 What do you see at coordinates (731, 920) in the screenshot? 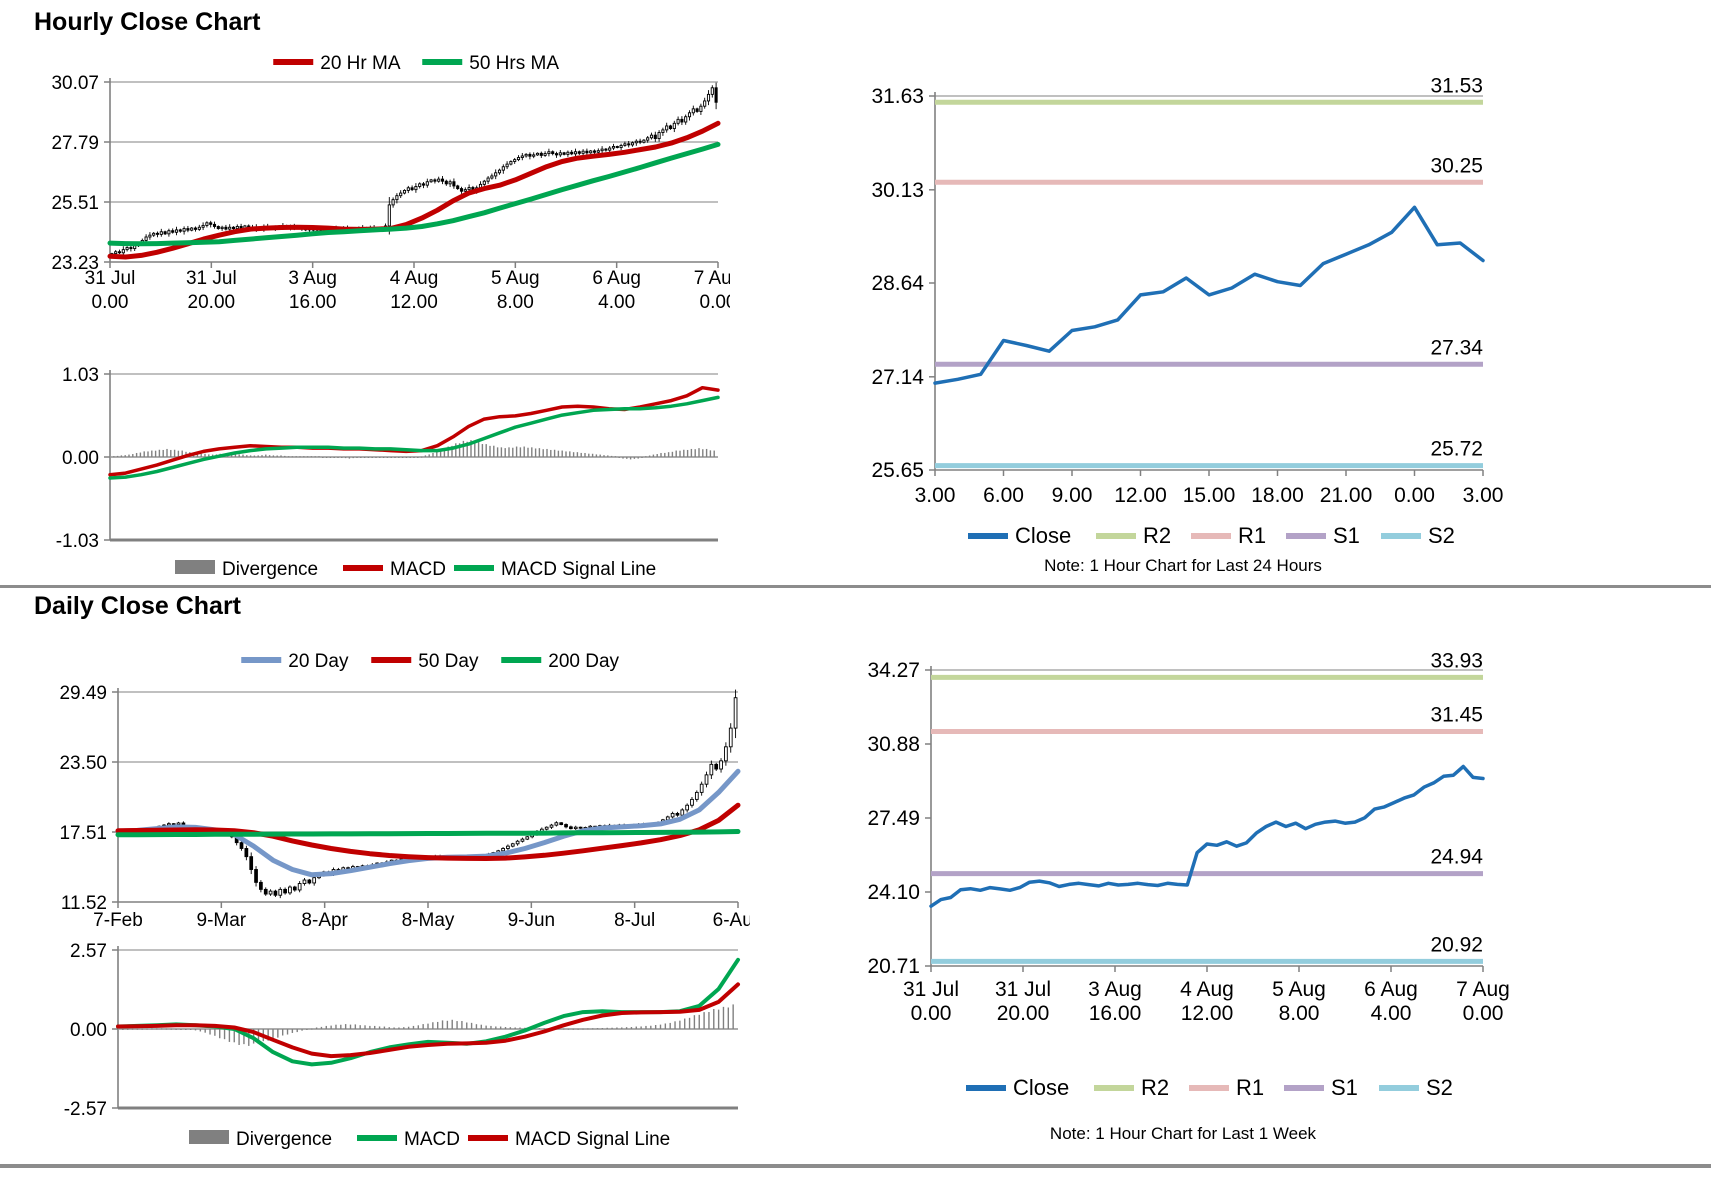
I see `x-tick-label: 6-Aug` at bounding box center [731, 920].